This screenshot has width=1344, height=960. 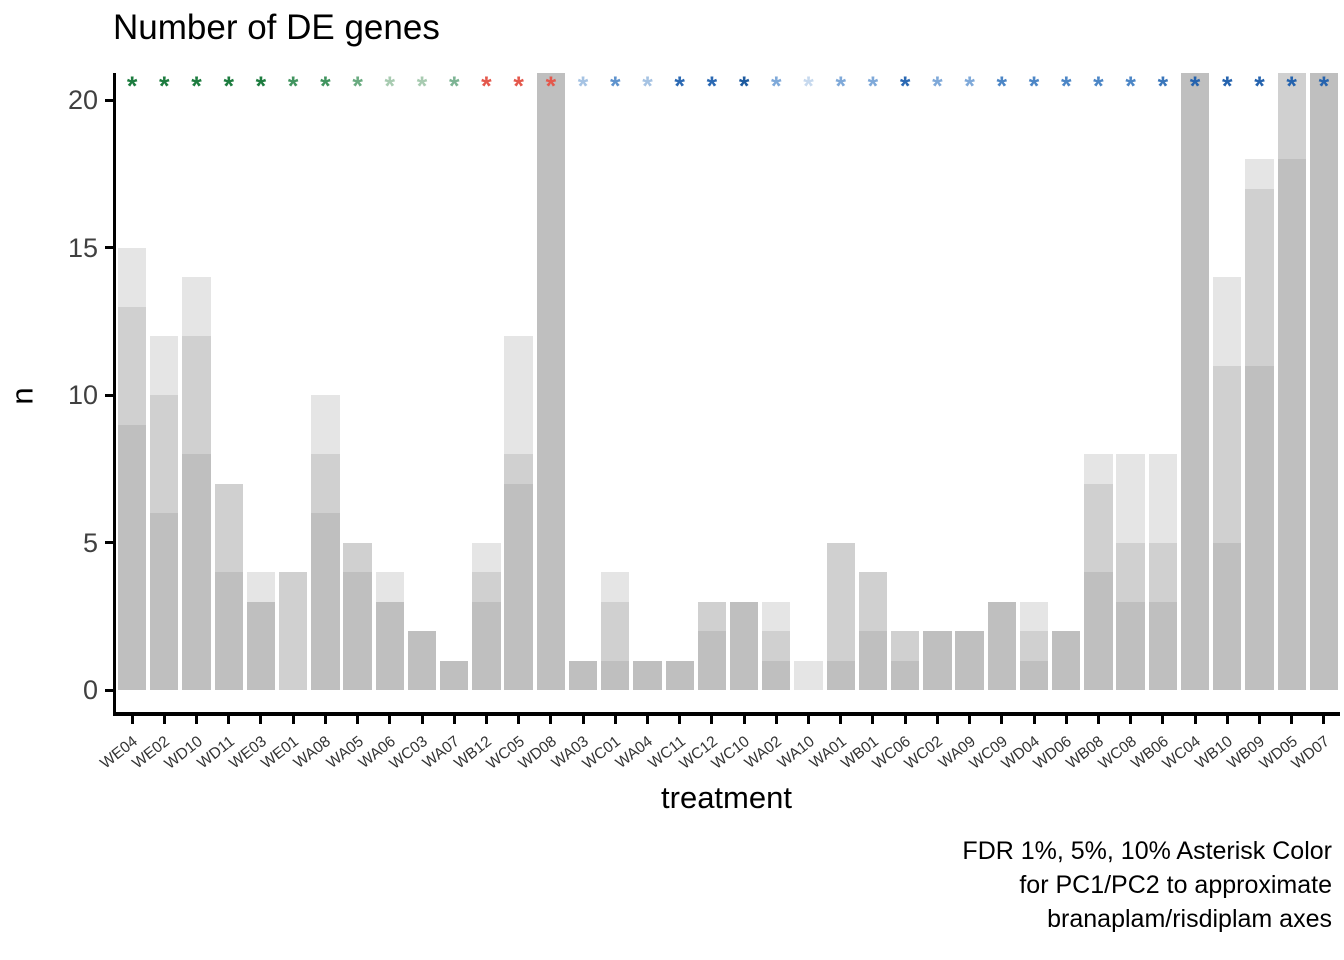 What do you see at coordinates (90, 542) in the screenshot?
I see `y-axis-tick-label: 5` at bounding box center [90, 542].